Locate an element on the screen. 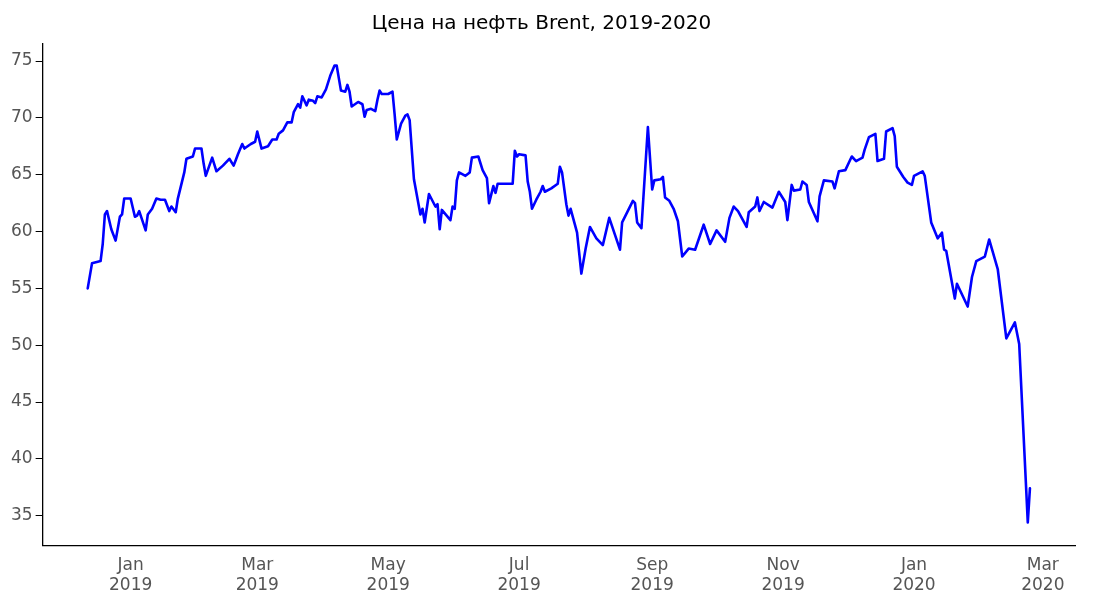  y-tick-label: 50 is located at coordinates (21, 343).